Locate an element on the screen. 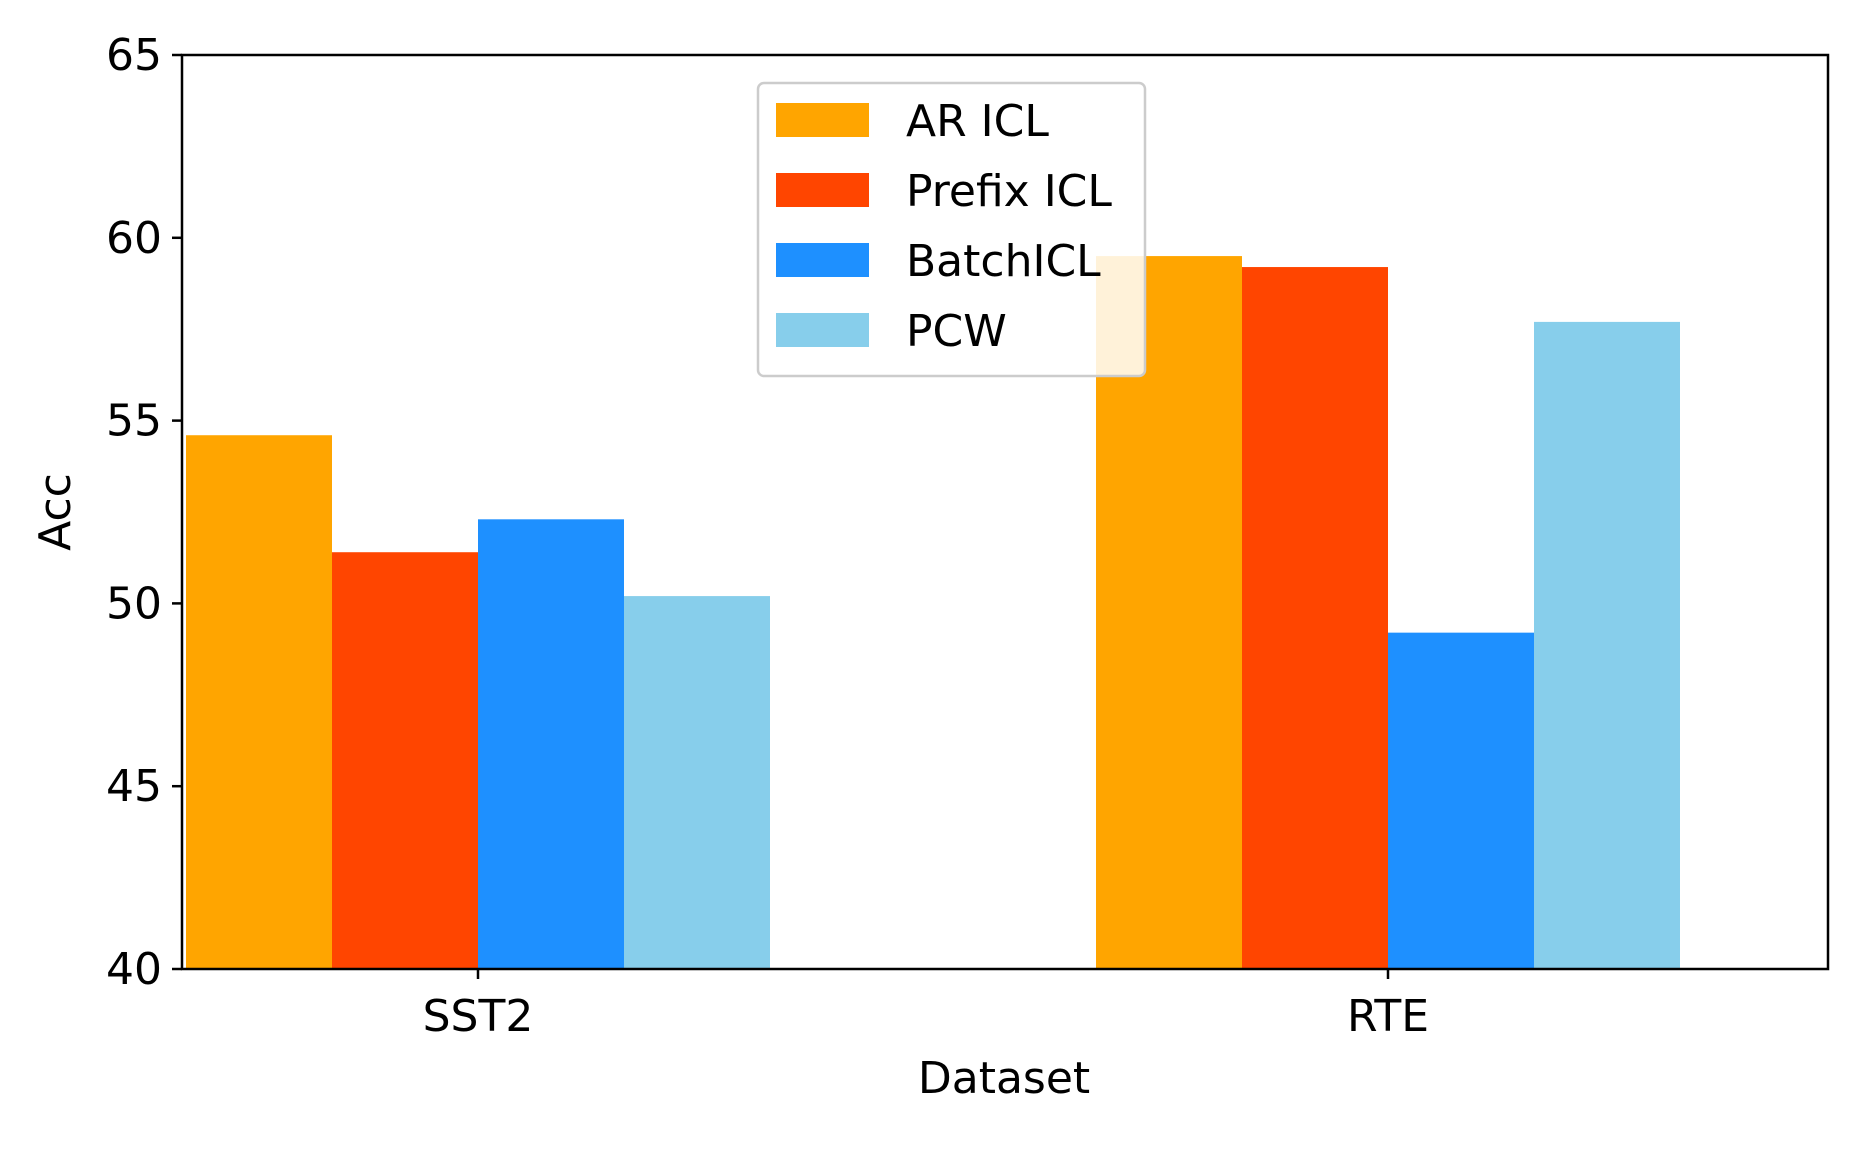 The image size is (1860, 1160). bar-prefix-icl-rte is located at coordinates (1315, 618).